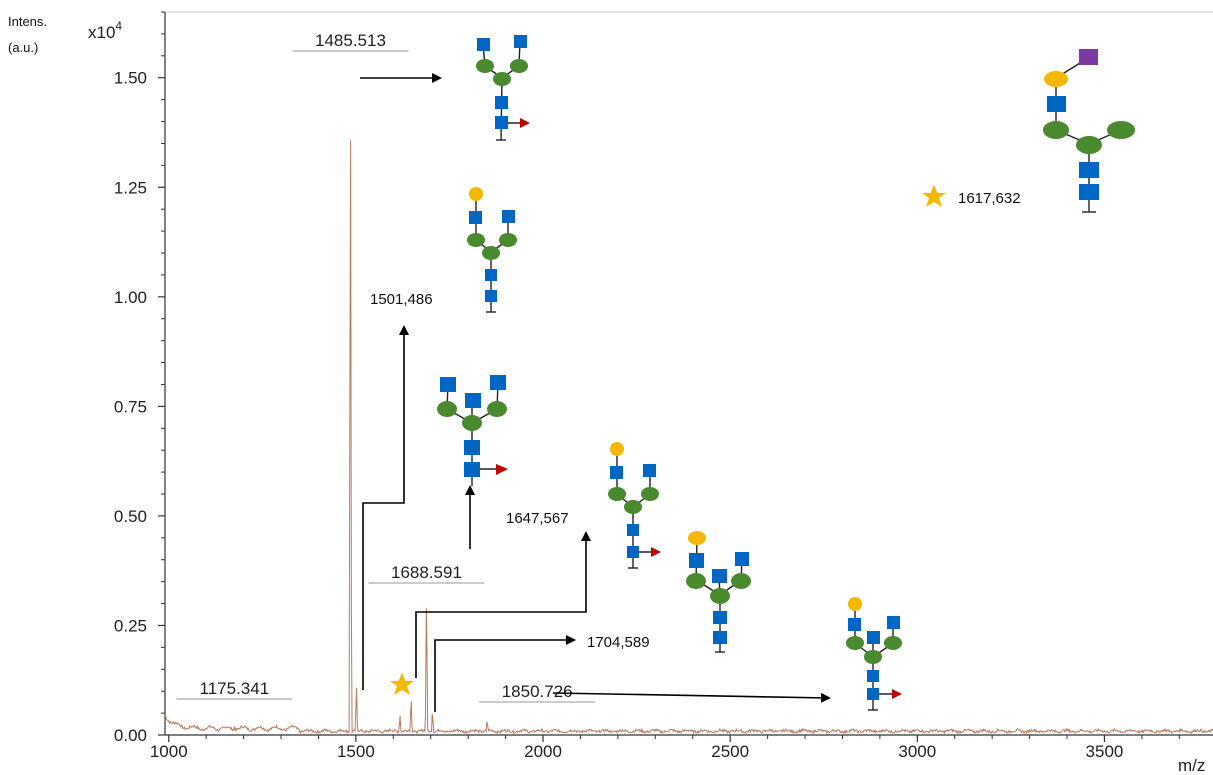  Describe the element at coordinates (1105, 751) in the screenshot. I see `x-tick-label: 3500` at that location.